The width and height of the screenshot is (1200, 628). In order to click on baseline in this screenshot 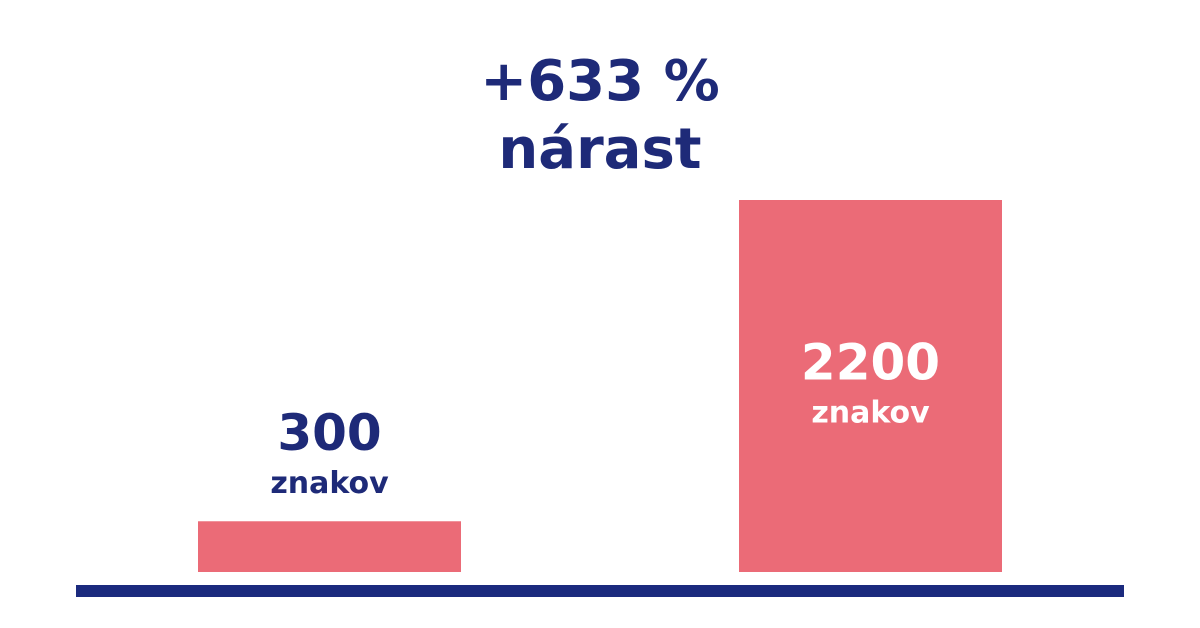, I will do `click(600, 591)`.